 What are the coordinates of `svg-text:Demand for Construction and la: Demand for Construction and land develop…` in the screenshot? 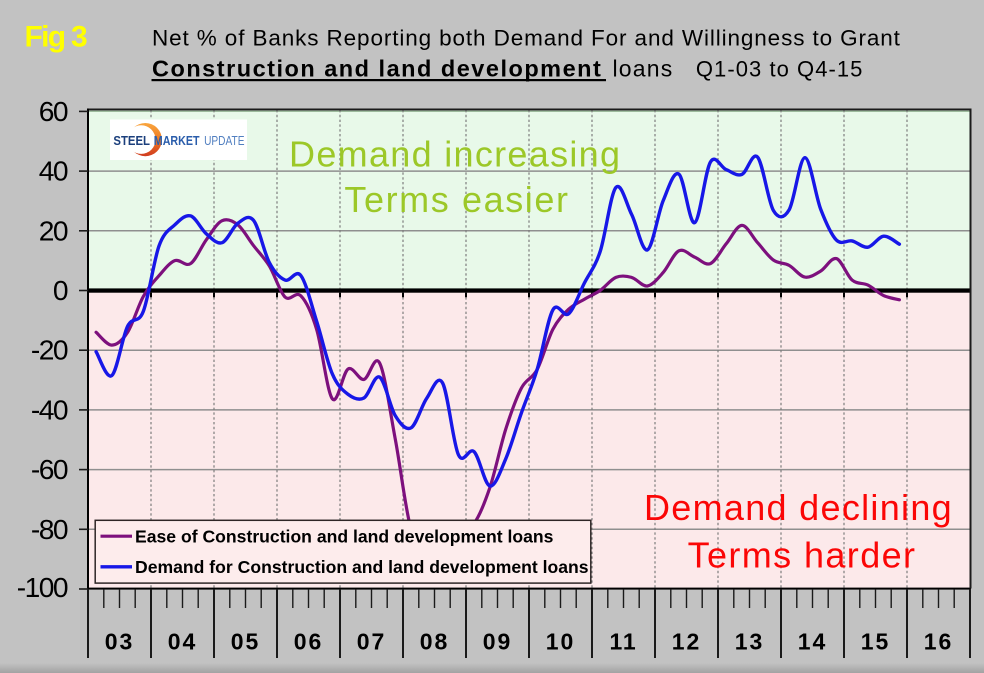 It's located at (362, 567).